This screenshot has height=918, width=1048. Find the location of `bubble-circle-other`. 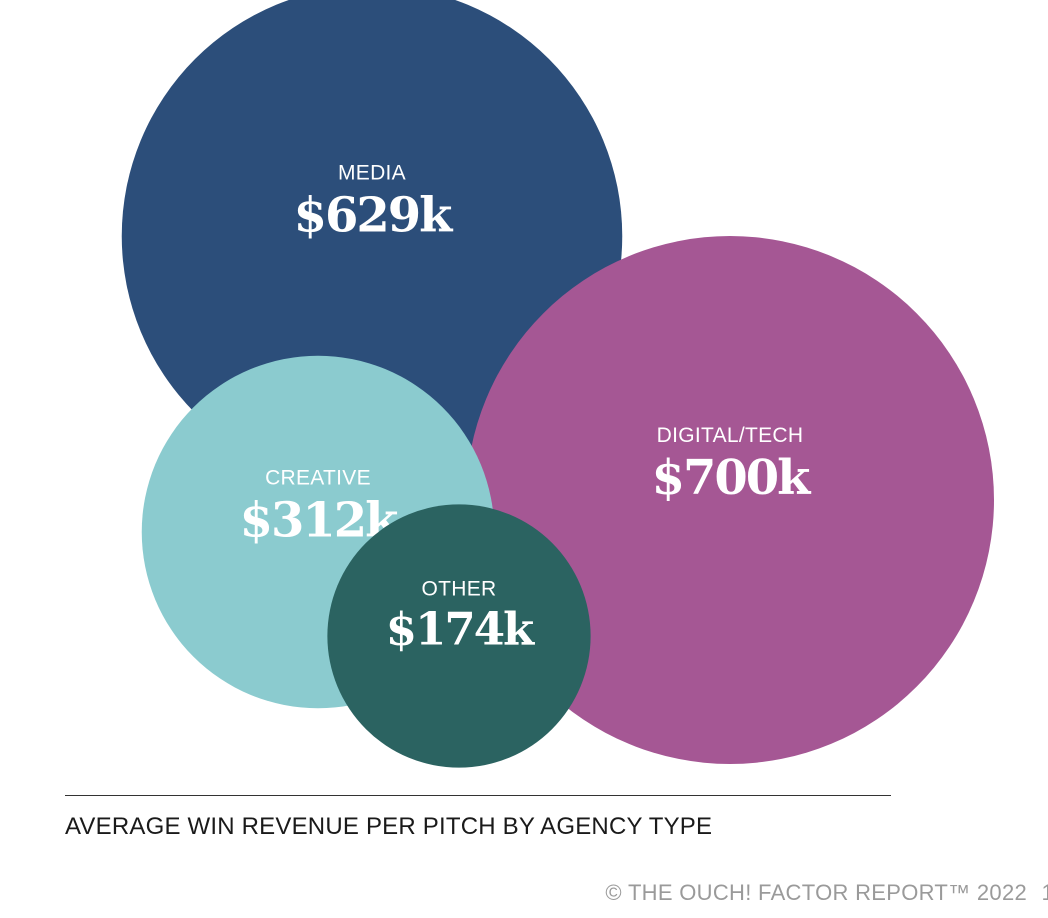

bubble-circle-other is located at coordinates (459, 636).